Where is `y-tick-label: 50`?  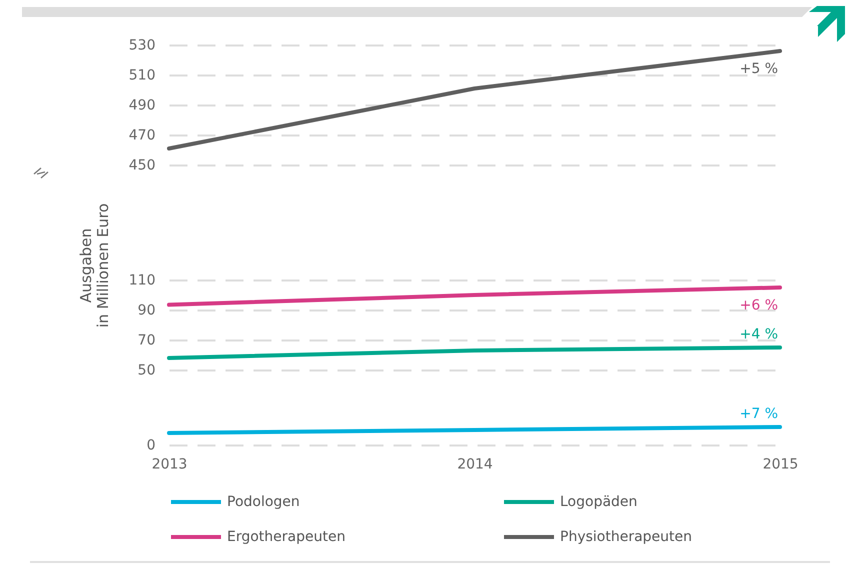
y-tick-label: 50 is located at coordinates (147, 370).